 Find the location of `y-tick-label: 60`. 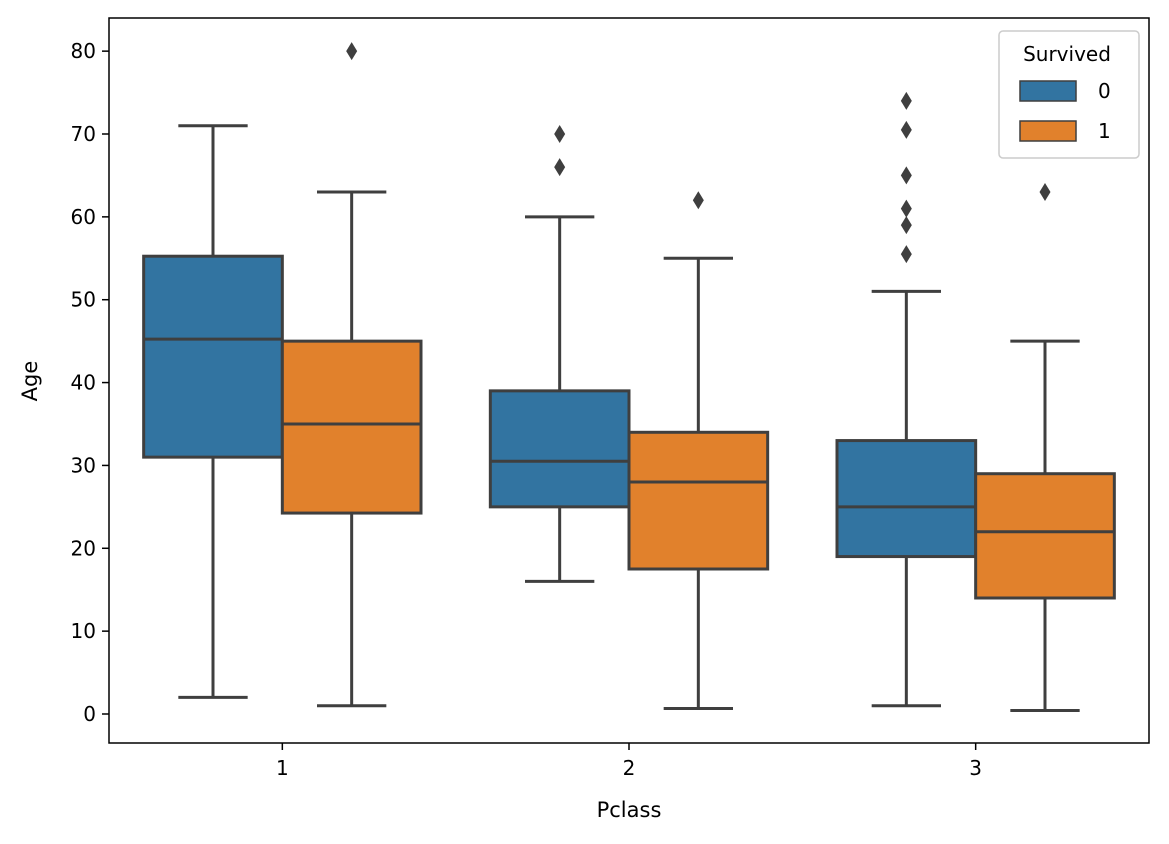

y-tick-label: 60 is located at coordinates (83, 217).